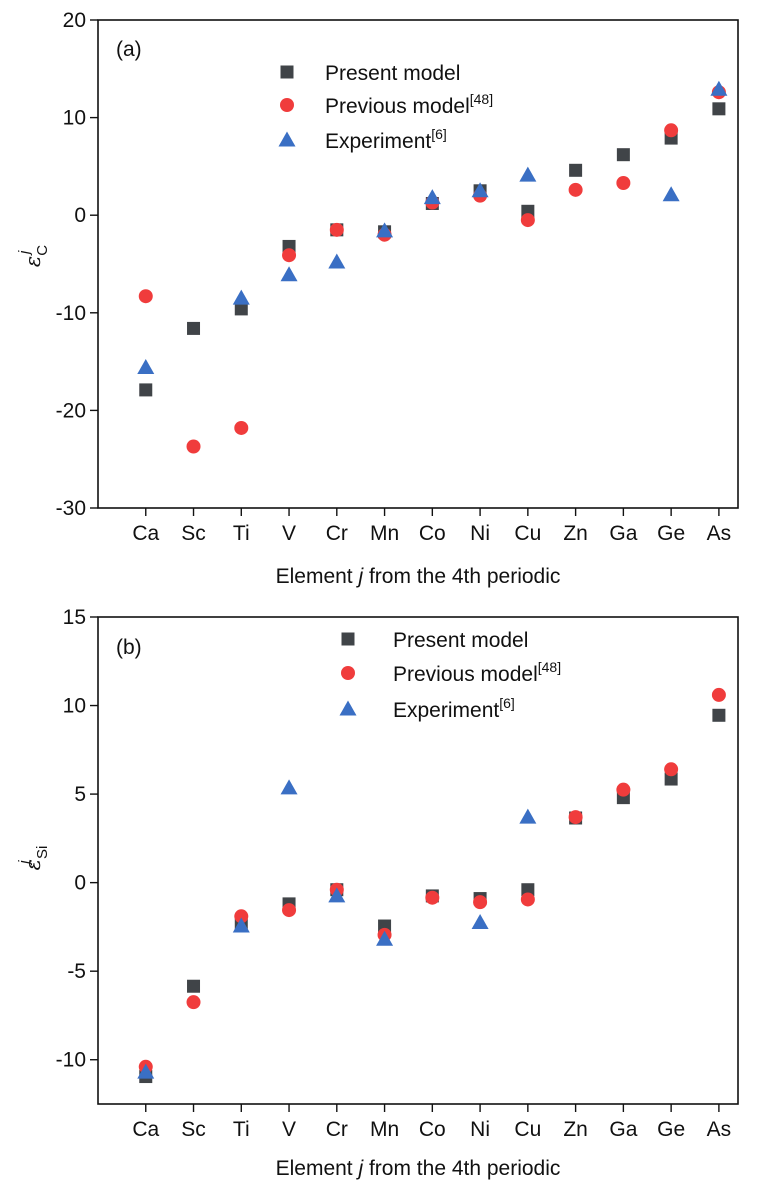  Describe the element at coordinates (76, 971) in the screenshot. I see `y-tick-label: -5` at that location.